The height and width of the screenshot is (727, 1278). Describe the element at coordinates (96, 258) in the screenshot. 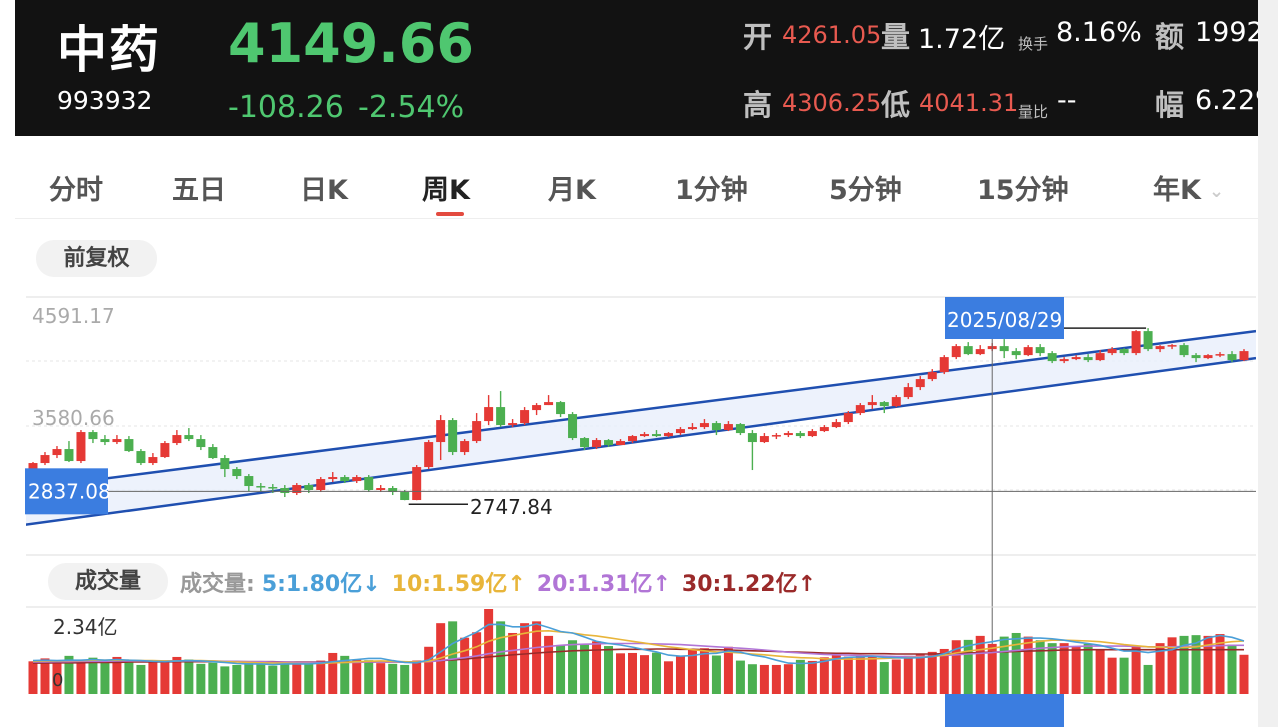

I see `adjust-button: 前复权` at that location.